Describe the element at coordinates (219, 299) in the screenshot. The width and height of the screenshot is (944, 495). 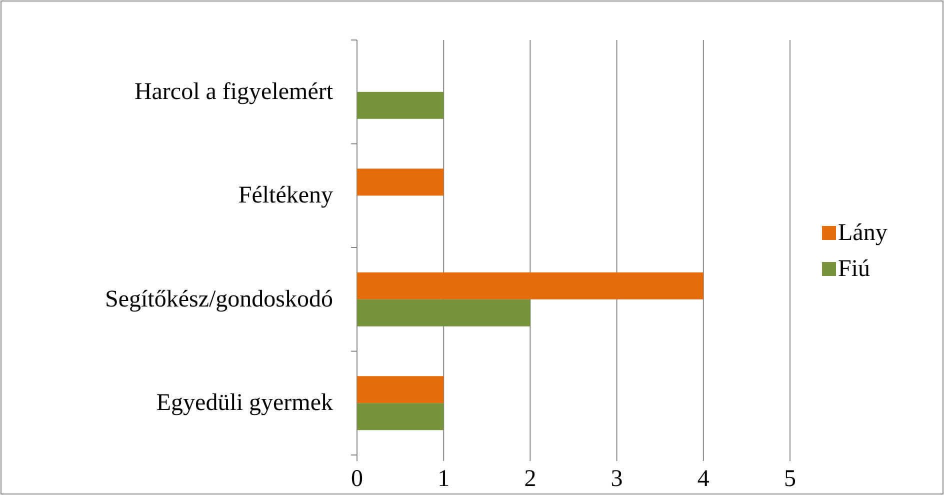
I see `y-tick-label: Segítőkész/gondoskodó` at that location.